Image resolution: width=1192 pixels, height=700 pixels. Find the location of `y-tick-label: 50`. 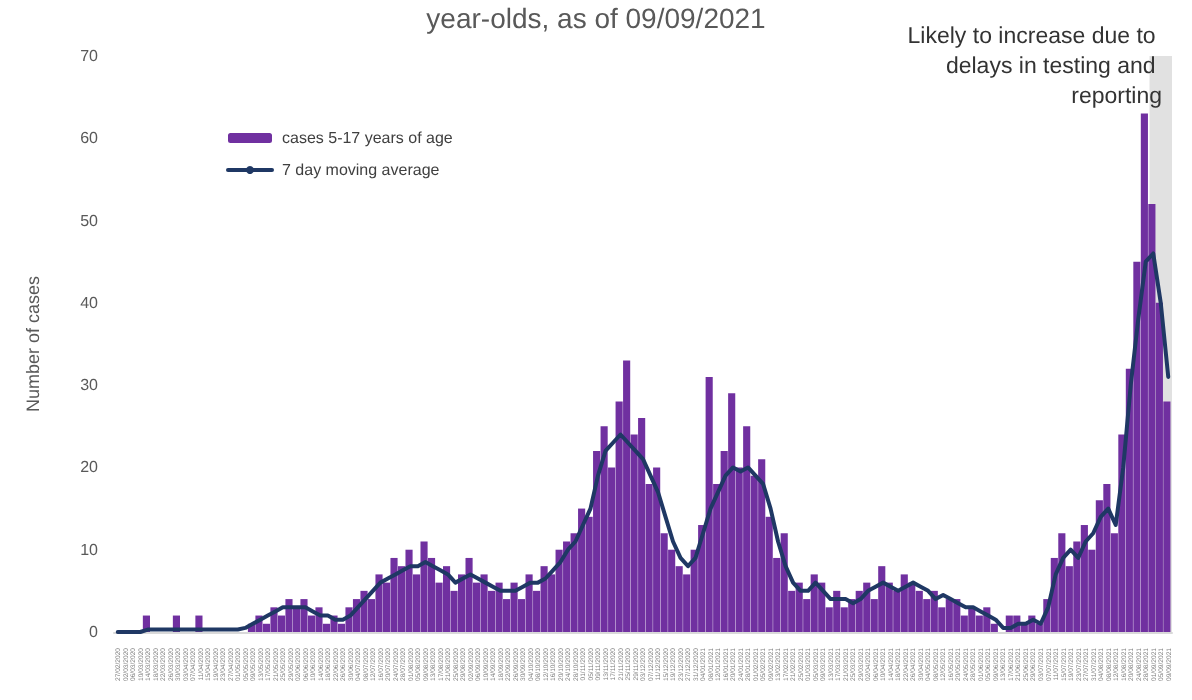

y-tick-label: 50 is located at coordinates (90, 220).